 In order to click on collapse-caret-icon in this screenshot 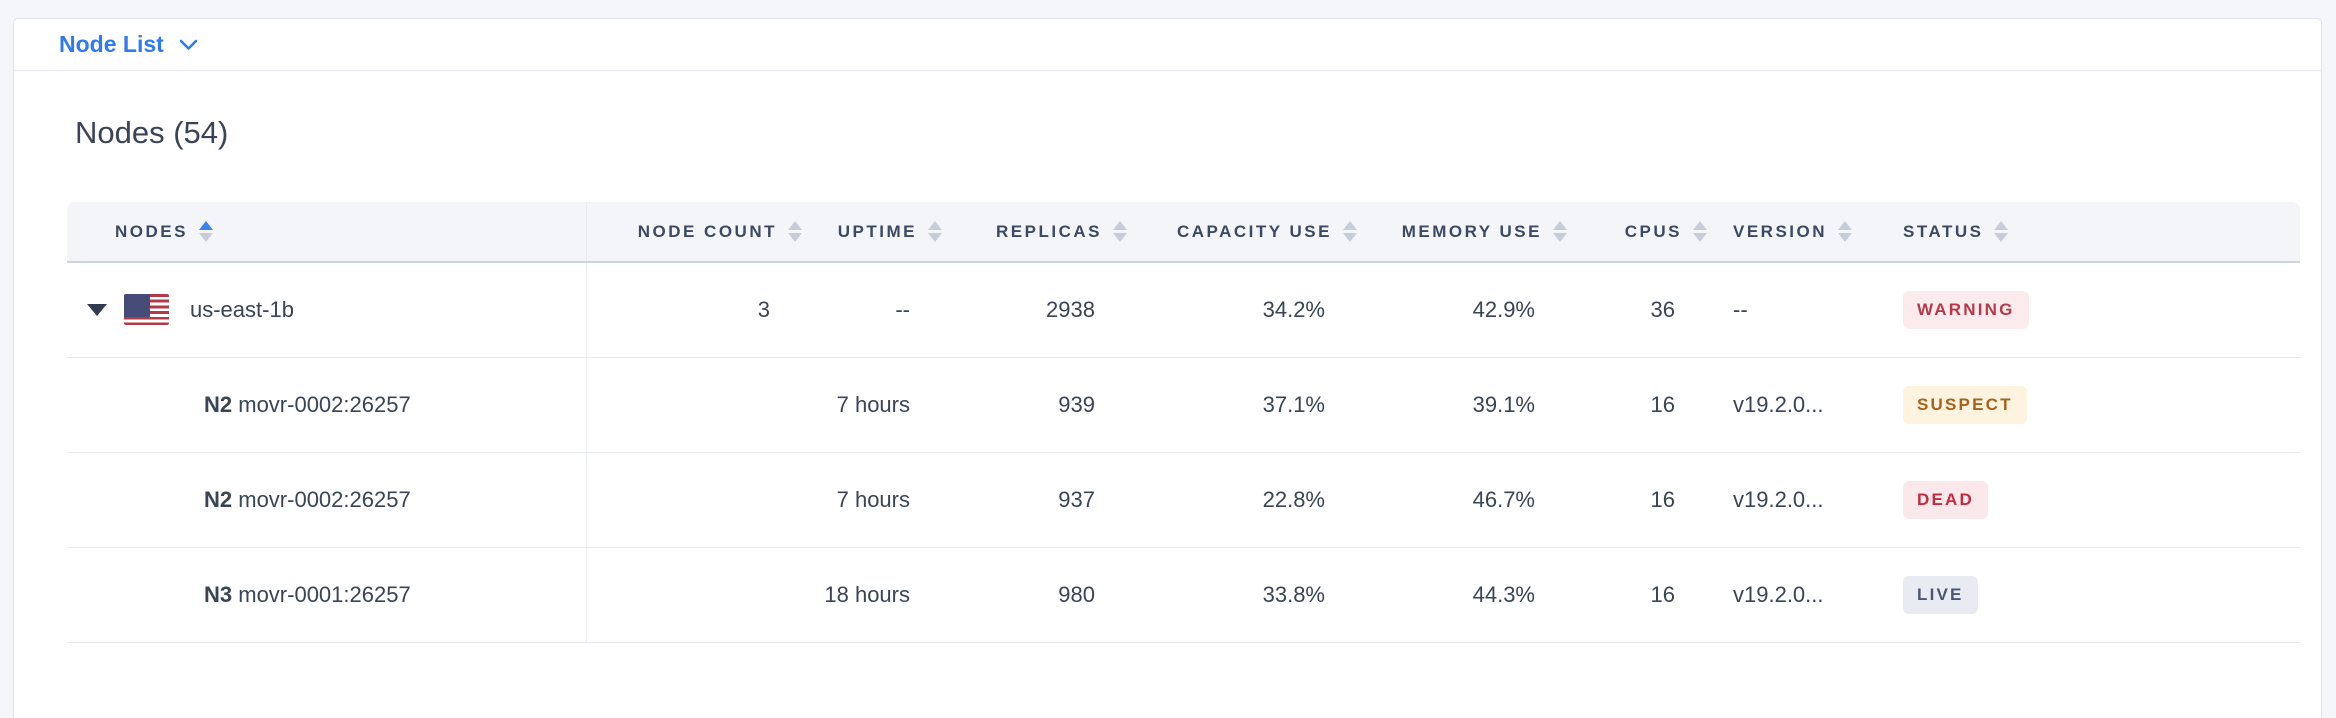, I will do `click(97, 309)`.